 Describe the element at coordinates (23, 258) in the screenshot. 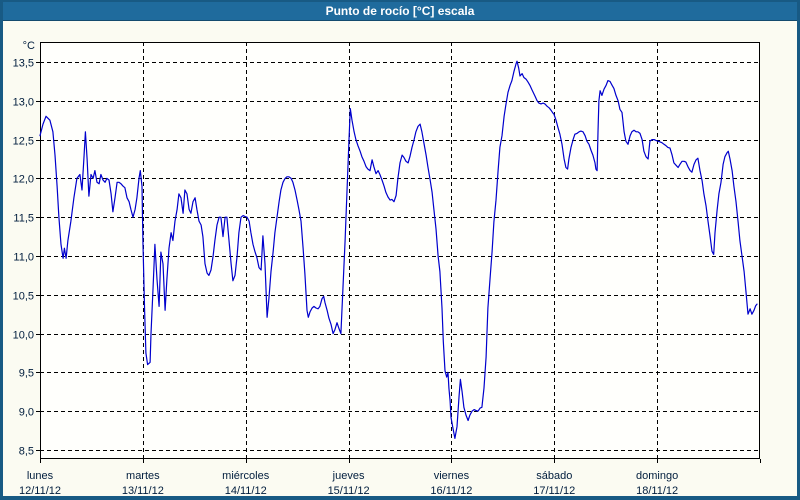

I see `y-tick-label: 11,0` at that location.